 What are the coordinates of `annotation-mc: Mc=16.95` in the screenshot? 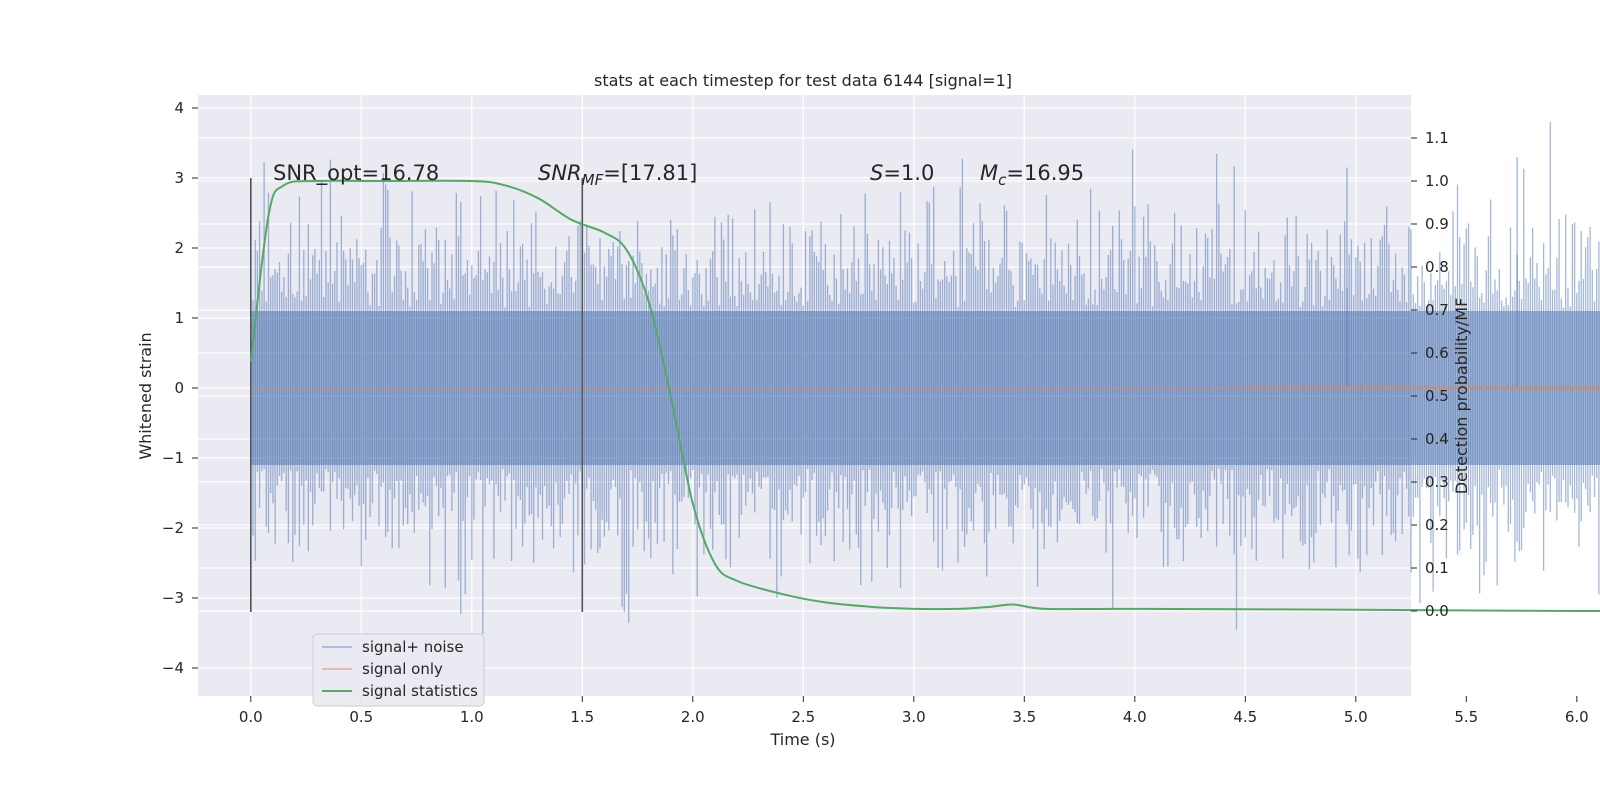 It's located at (1032, 175).